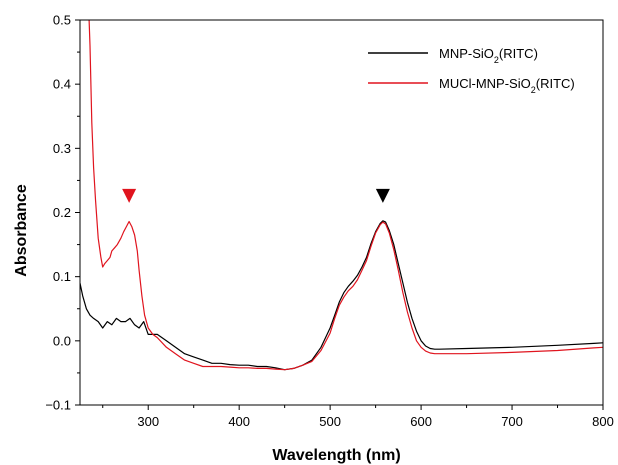  What do you see at coordinates (62, 84) in the screenshot?
I see `y-tick-label-5: 0.4` at bounding box center [62, 84].